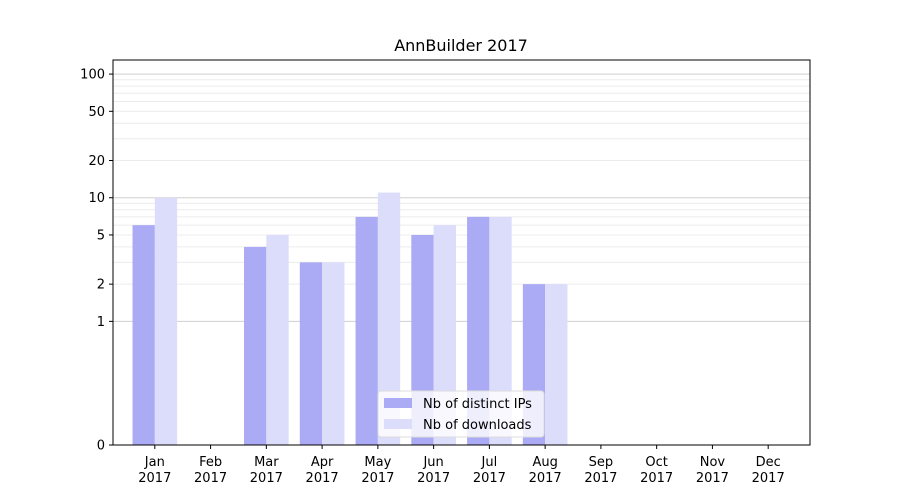  What do you see at coordinates (489, 470) in the screenshot?
I see `x-tick-label: Jul 2017` at bounding box center [489, 470].